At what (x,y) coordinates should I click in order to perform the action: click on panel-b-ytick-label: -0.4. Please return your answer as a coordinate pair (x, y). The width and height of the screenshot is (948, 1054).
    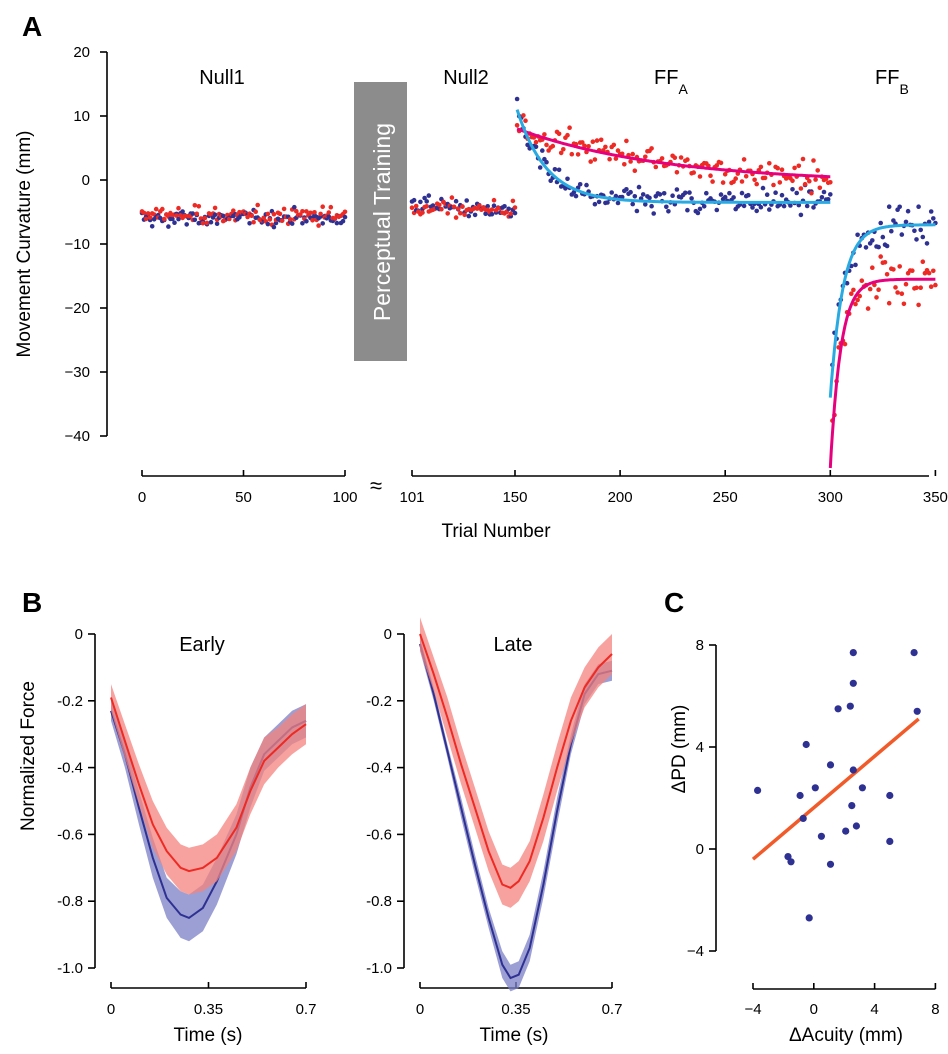
    Looking at the image, I should click on (70, 768).